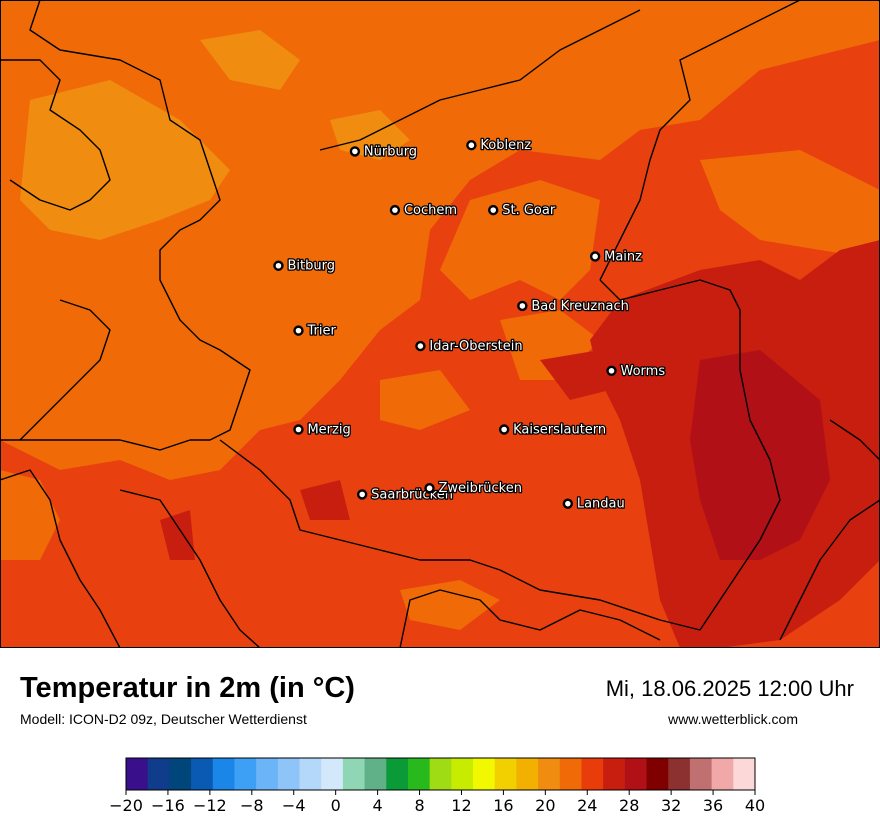  I want to click on city-landau: Landau, so click(594, 504).